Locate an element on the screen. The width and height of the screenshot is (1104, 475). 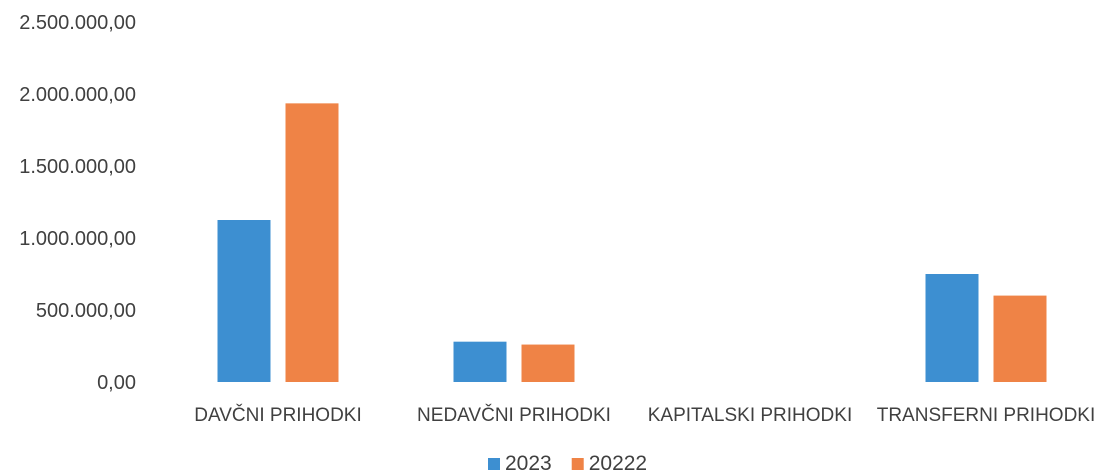
y-tick-label: 2.000.000,00 is located at coordinates (77, 95).